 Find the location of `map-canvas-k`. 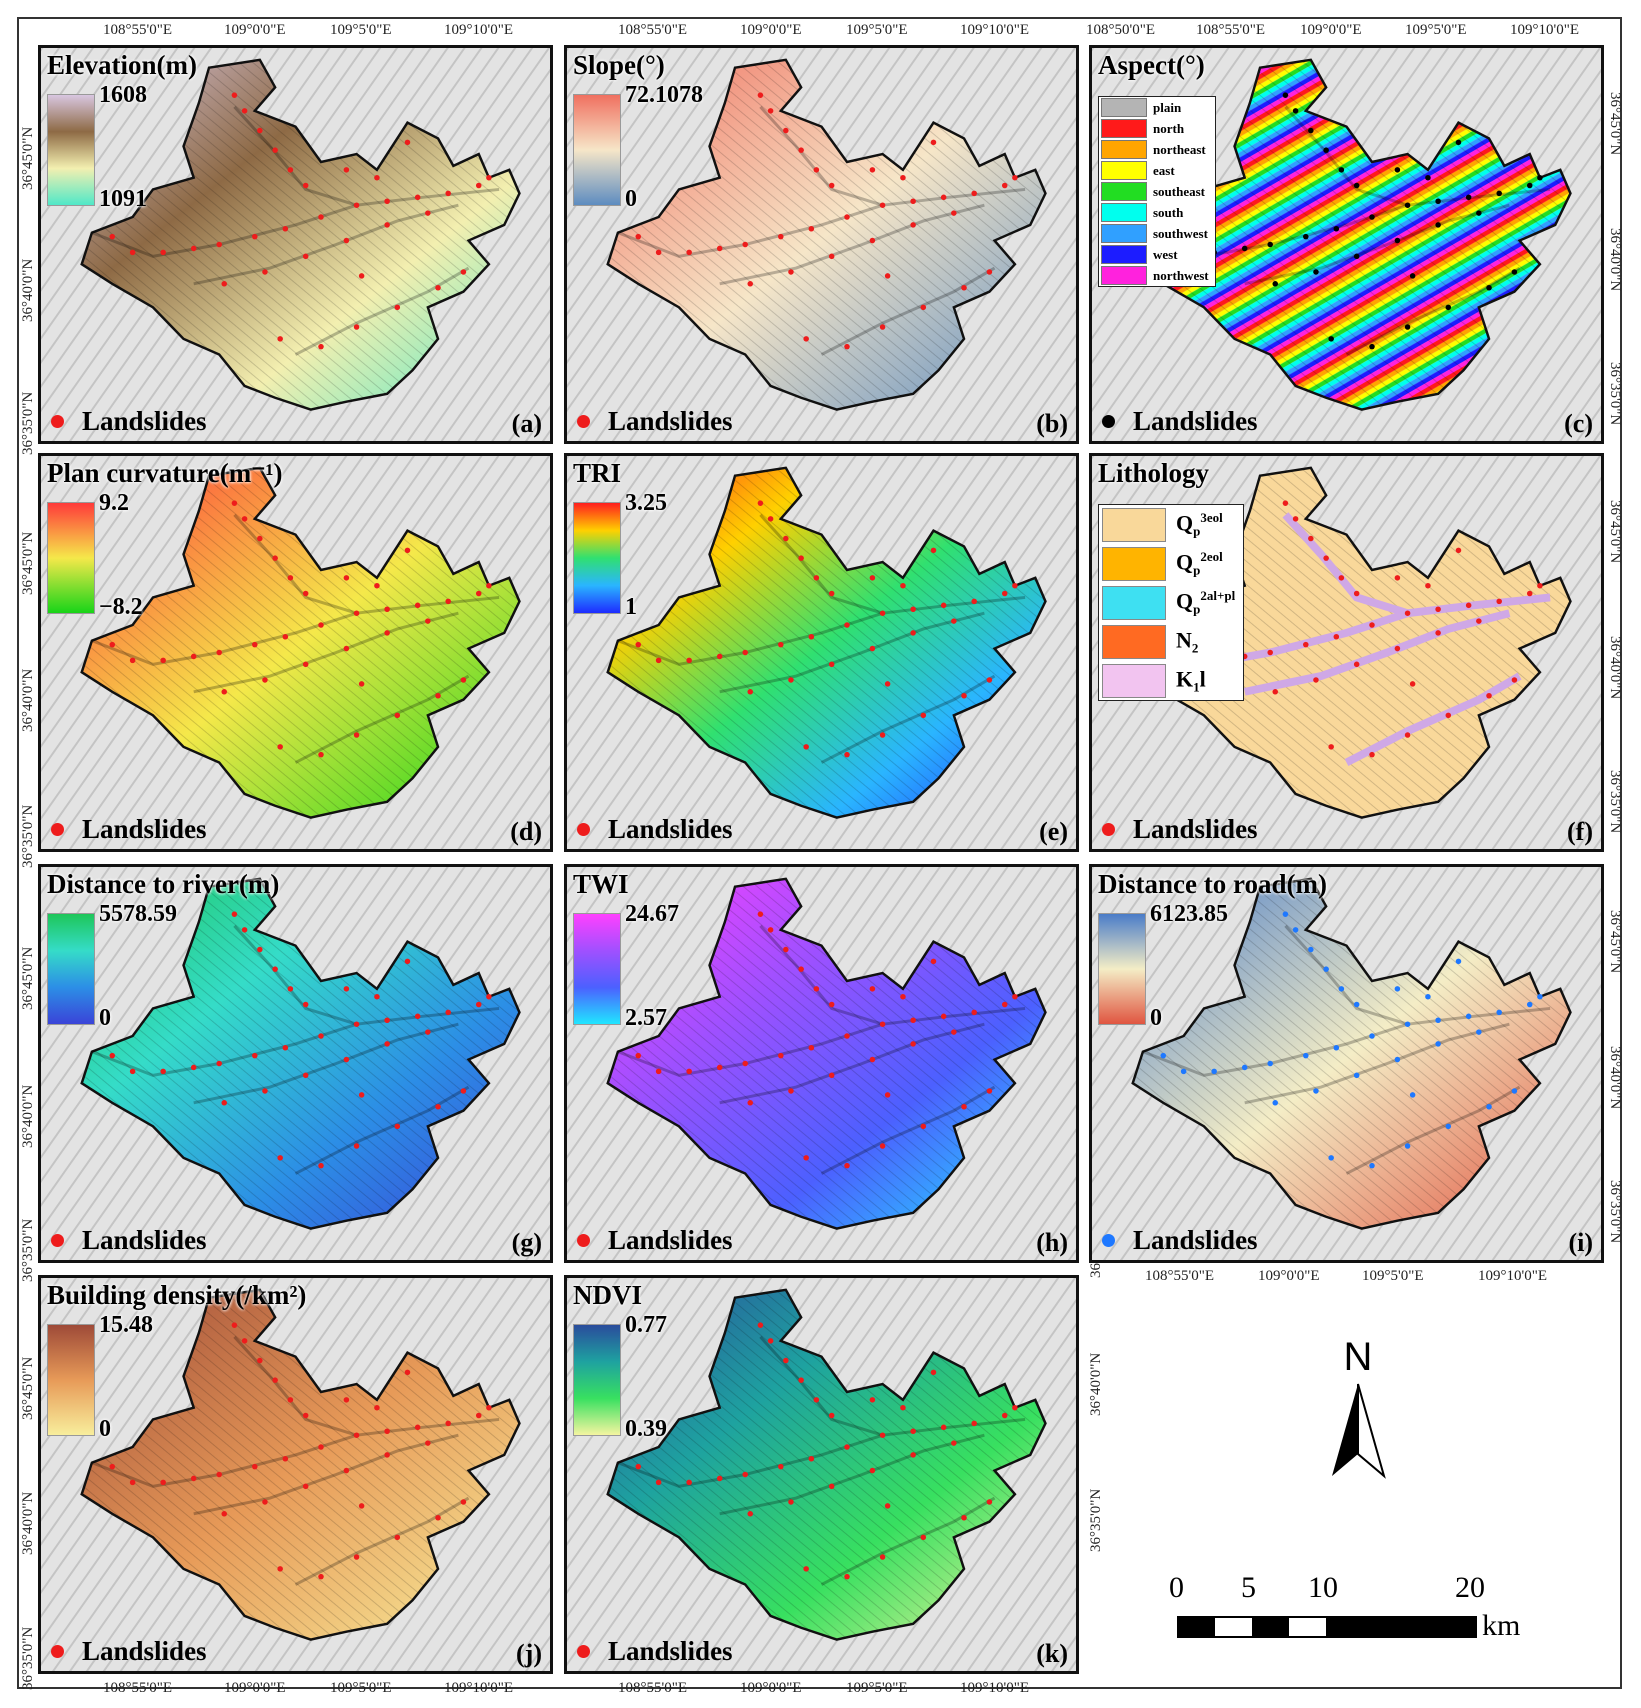

map-canvas-k is located at coordinates (821, 1474).